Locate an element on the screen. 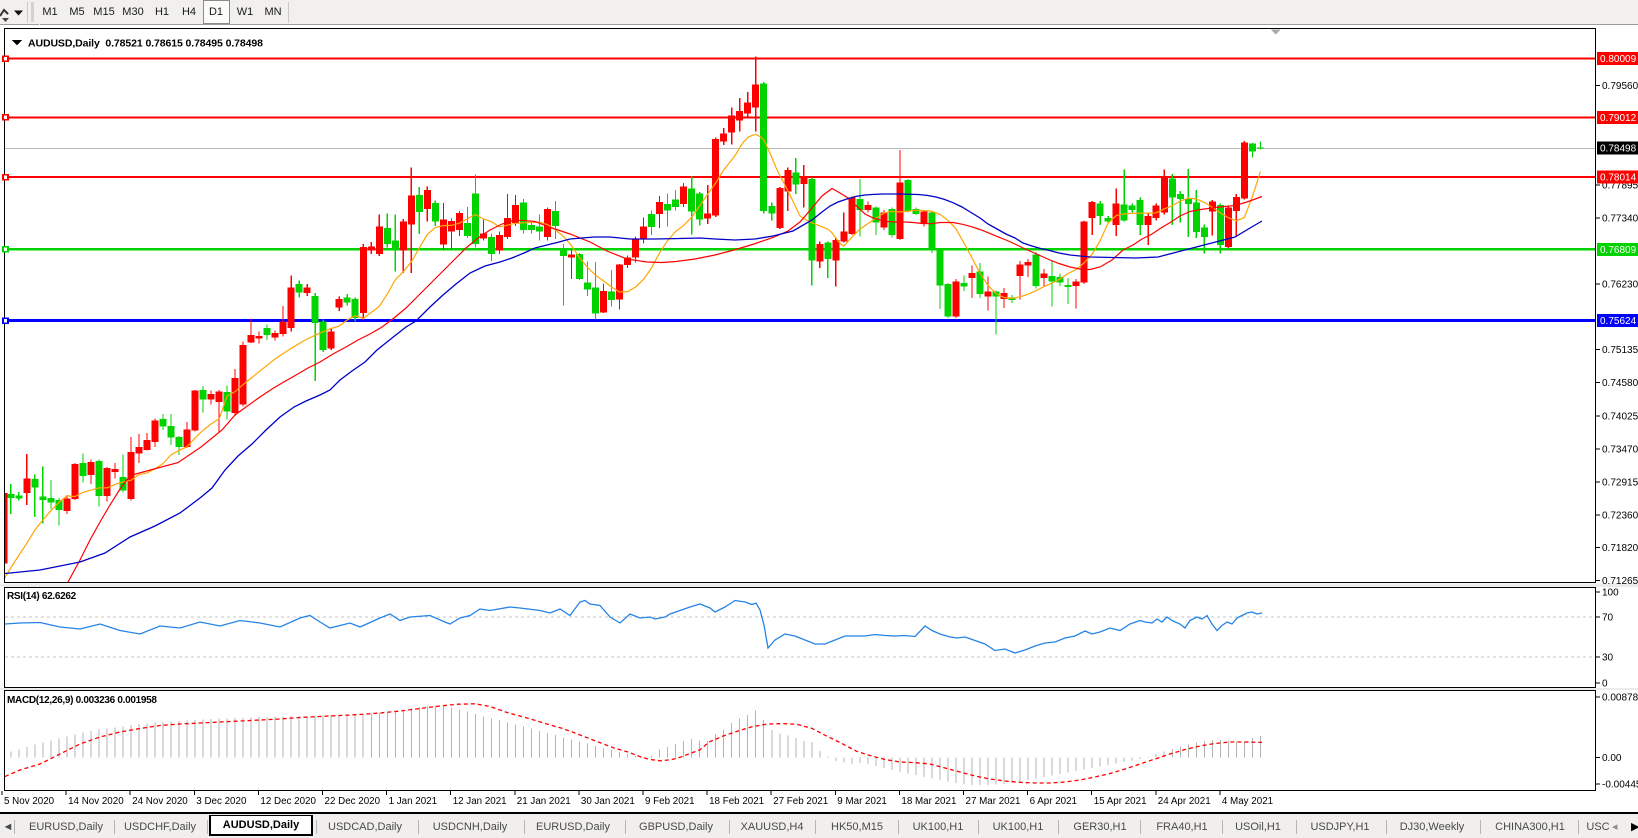 The width and height of the screenshot is (1638, 838). svg-text: 0.00 is located at coordinates (1612, 758).